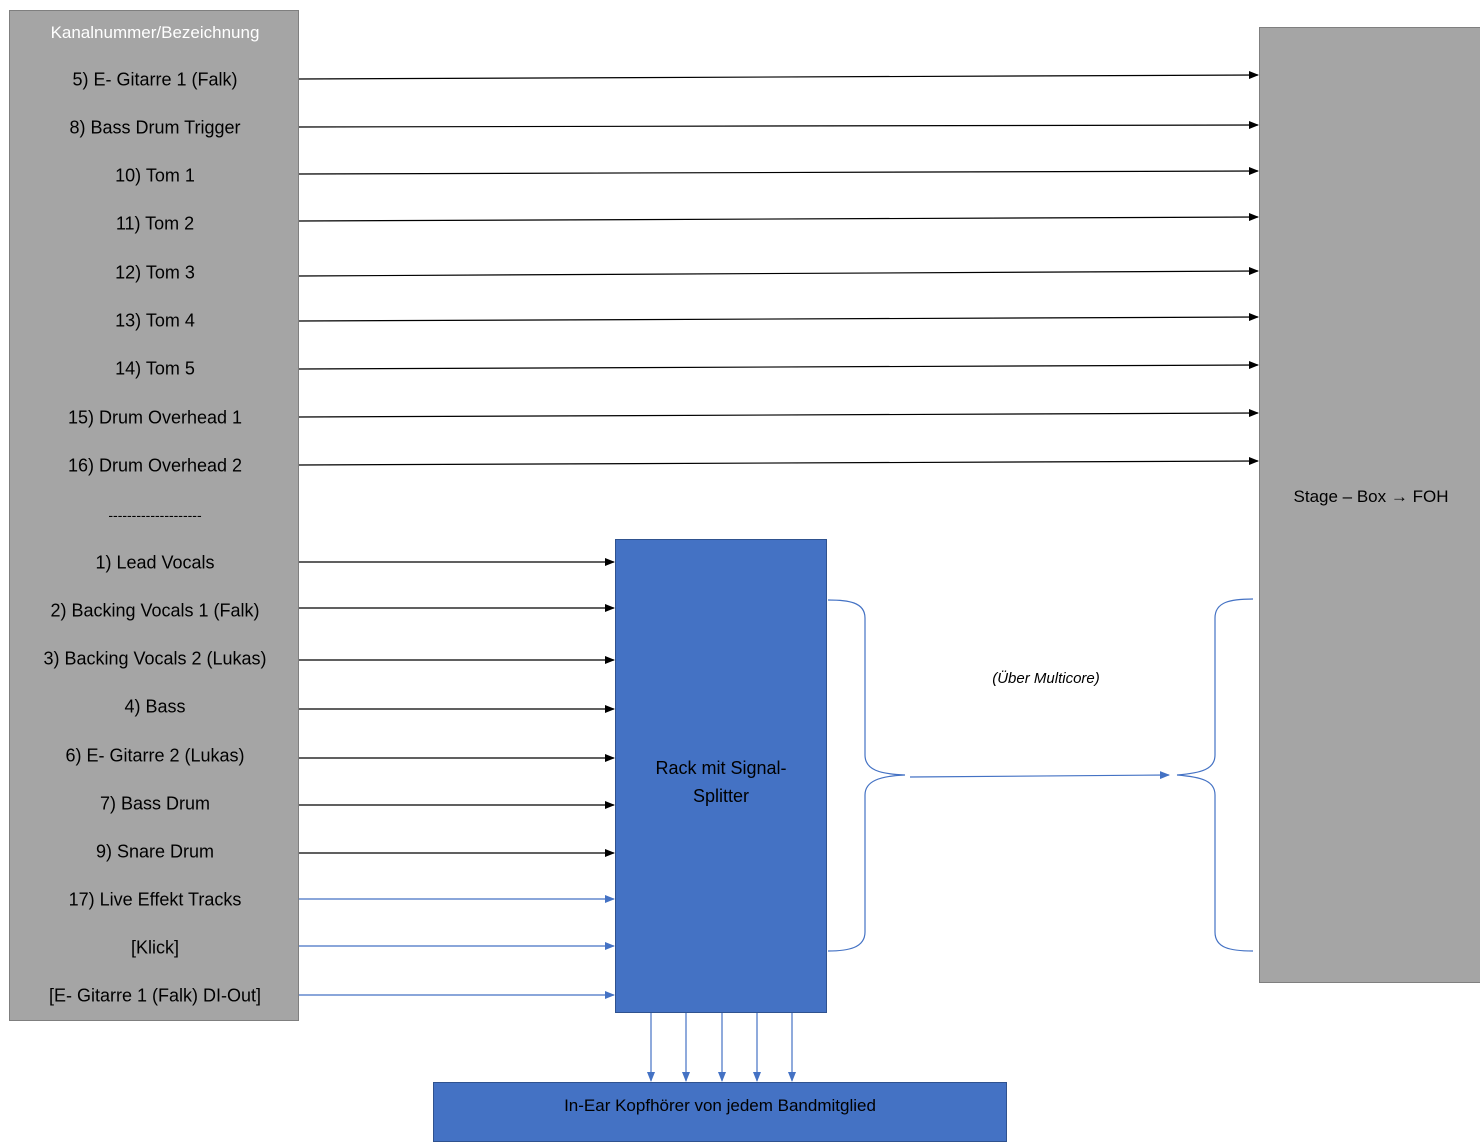  What do you see at coordinates (1215, 775) in the screenshot?
I see `stagebox-input-brace` at bounding box center [1215, 775].